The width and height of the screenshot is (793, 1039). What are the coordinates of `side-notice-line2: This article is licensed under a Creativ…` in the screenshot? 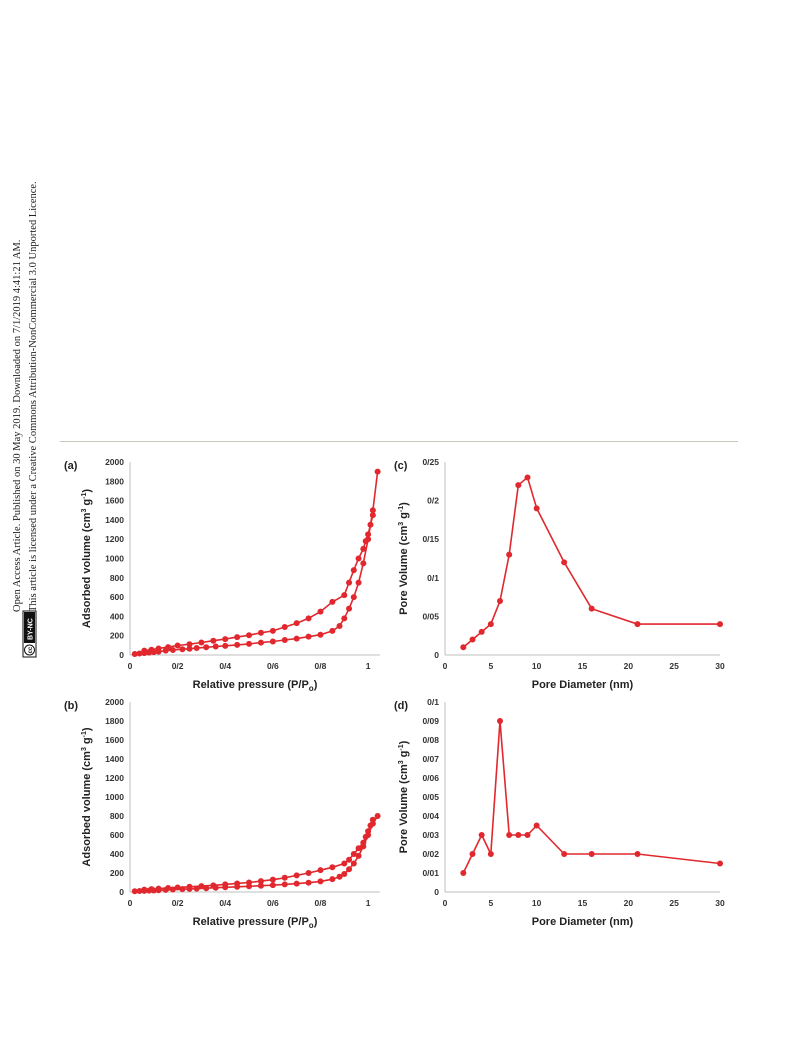 It's located at (33, 396).